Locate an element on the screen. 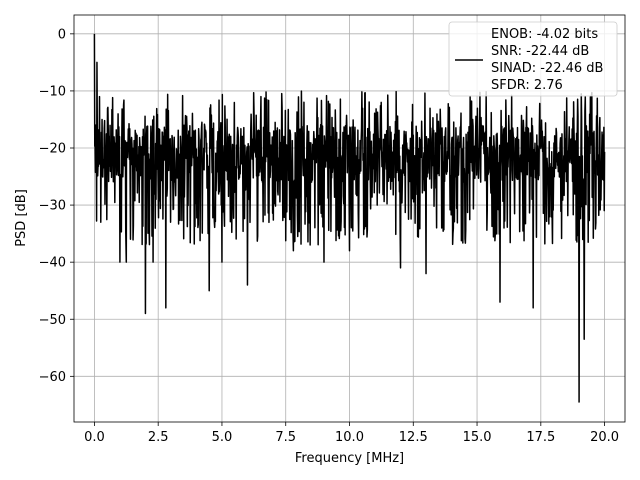 This screenshot has height=480, width=640. x-tick-label: 10.0 is located at coordinates (349, 437).